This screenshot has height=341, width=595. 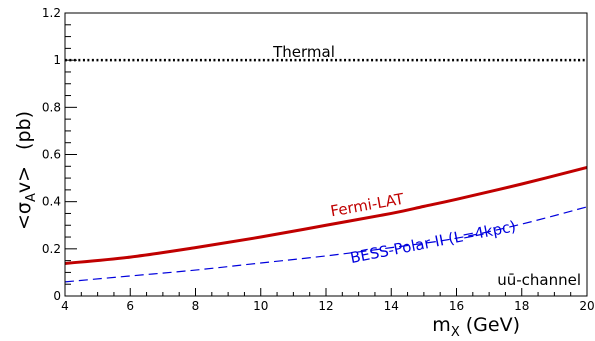 I want to click on x-tick-label: 10, so click(x=260, y=306).